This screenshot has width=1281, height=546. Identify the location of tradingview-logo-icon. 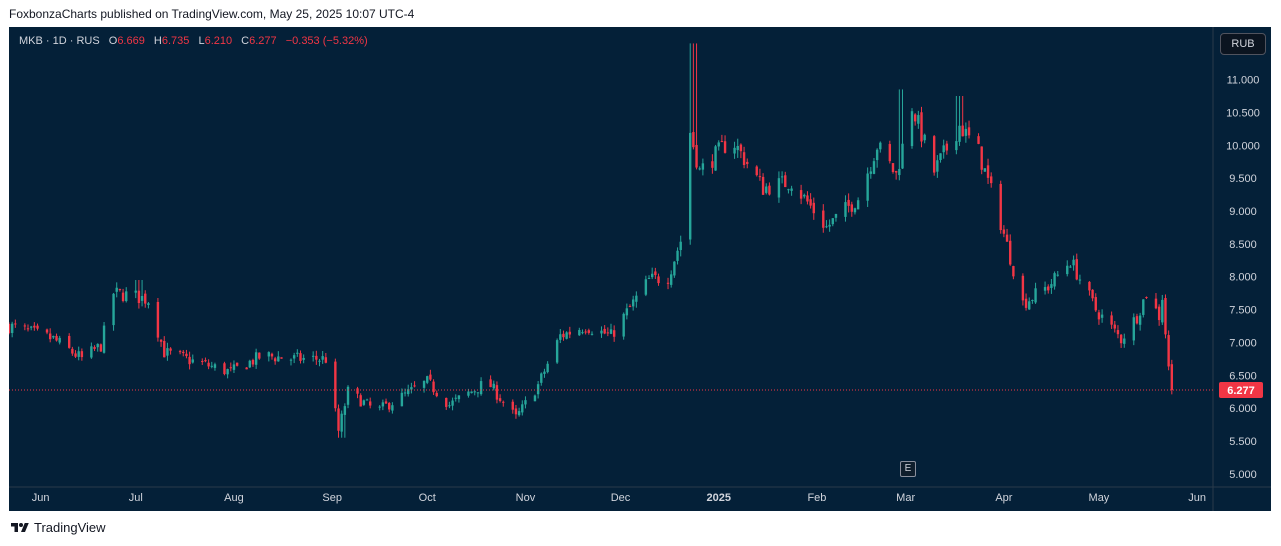
(20, 527).